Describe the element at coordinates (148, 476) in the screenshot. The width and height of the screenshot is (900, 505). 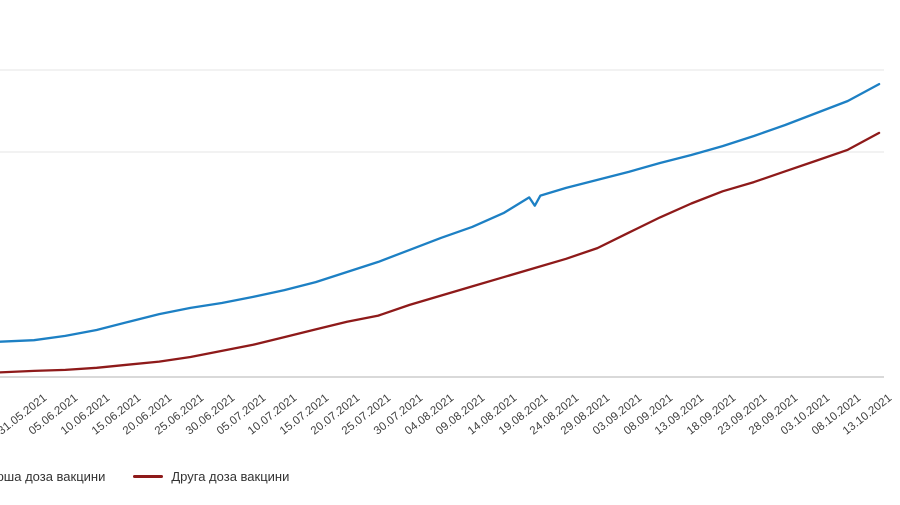
I see `second-dose-line-swatch` at that location.